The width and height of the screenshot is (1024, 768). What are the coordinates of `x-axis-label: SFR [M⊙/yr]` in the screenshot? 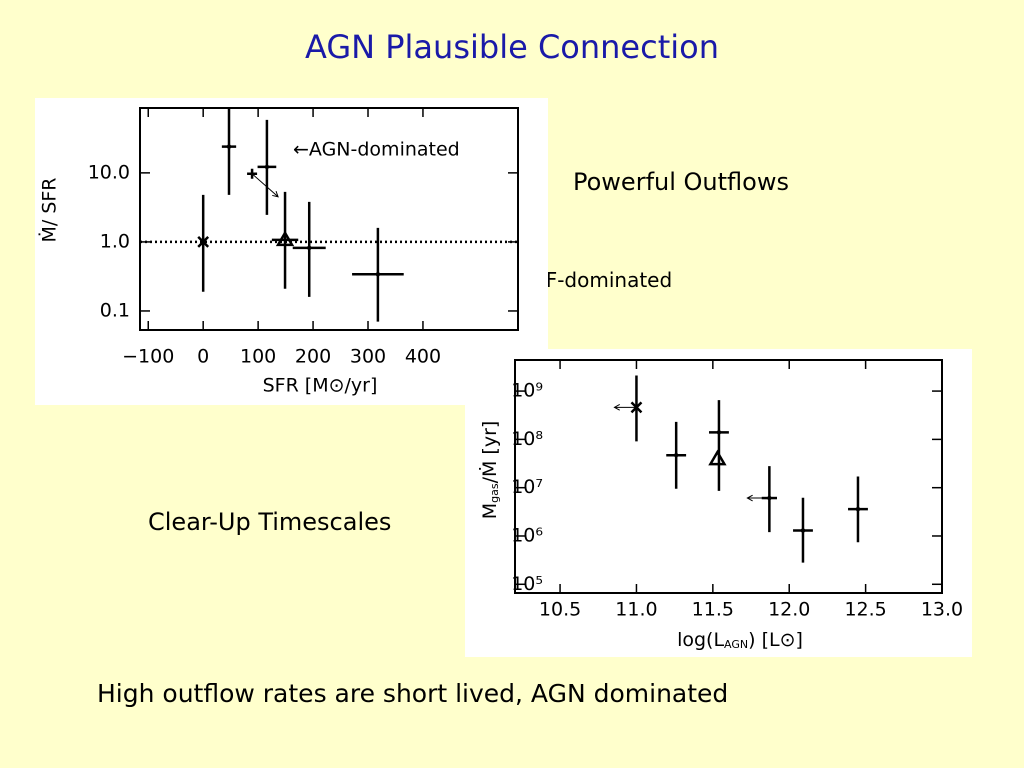 It's located at (320, 386).